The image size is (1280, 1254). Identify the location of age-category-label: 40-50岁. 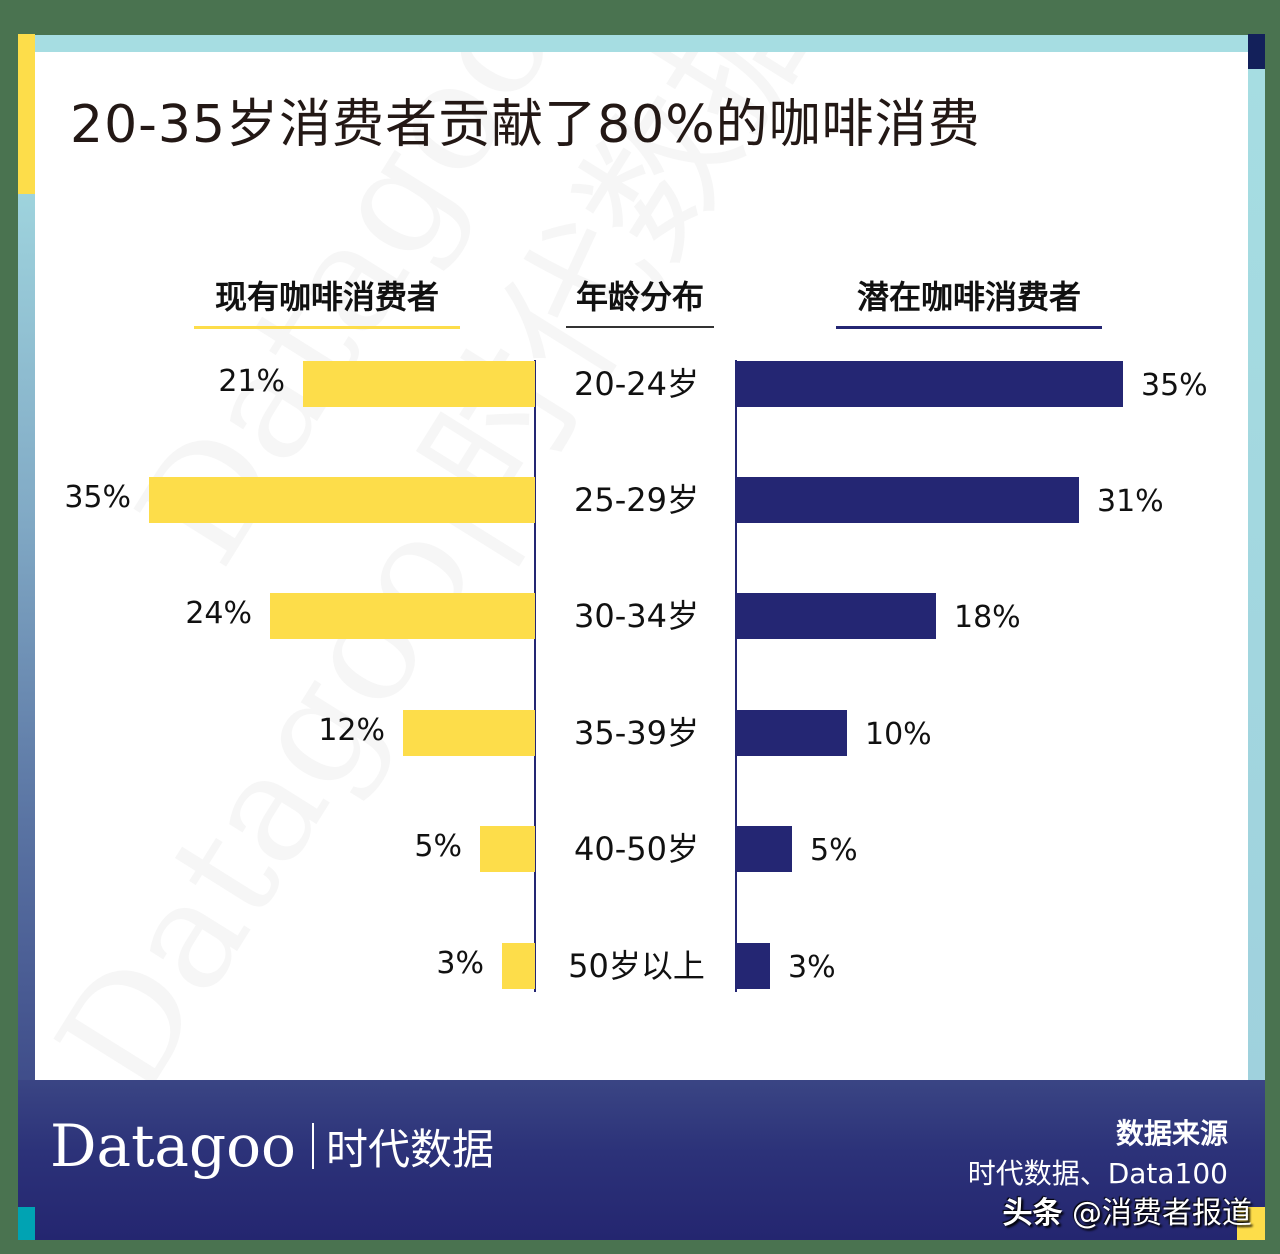
(636, 849).